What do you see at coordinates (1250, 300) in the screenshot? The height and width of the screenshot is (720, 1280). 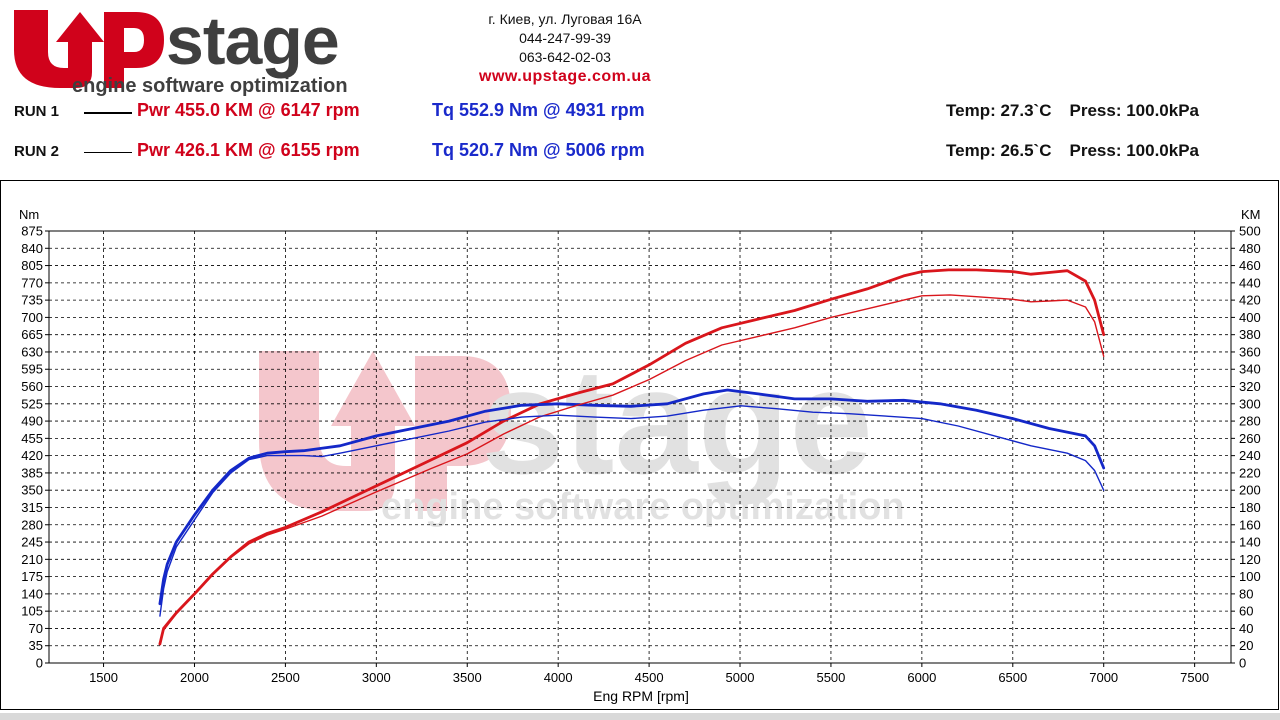 I see `y-right-tick-label: 420` at bounding box center [1250, 300].